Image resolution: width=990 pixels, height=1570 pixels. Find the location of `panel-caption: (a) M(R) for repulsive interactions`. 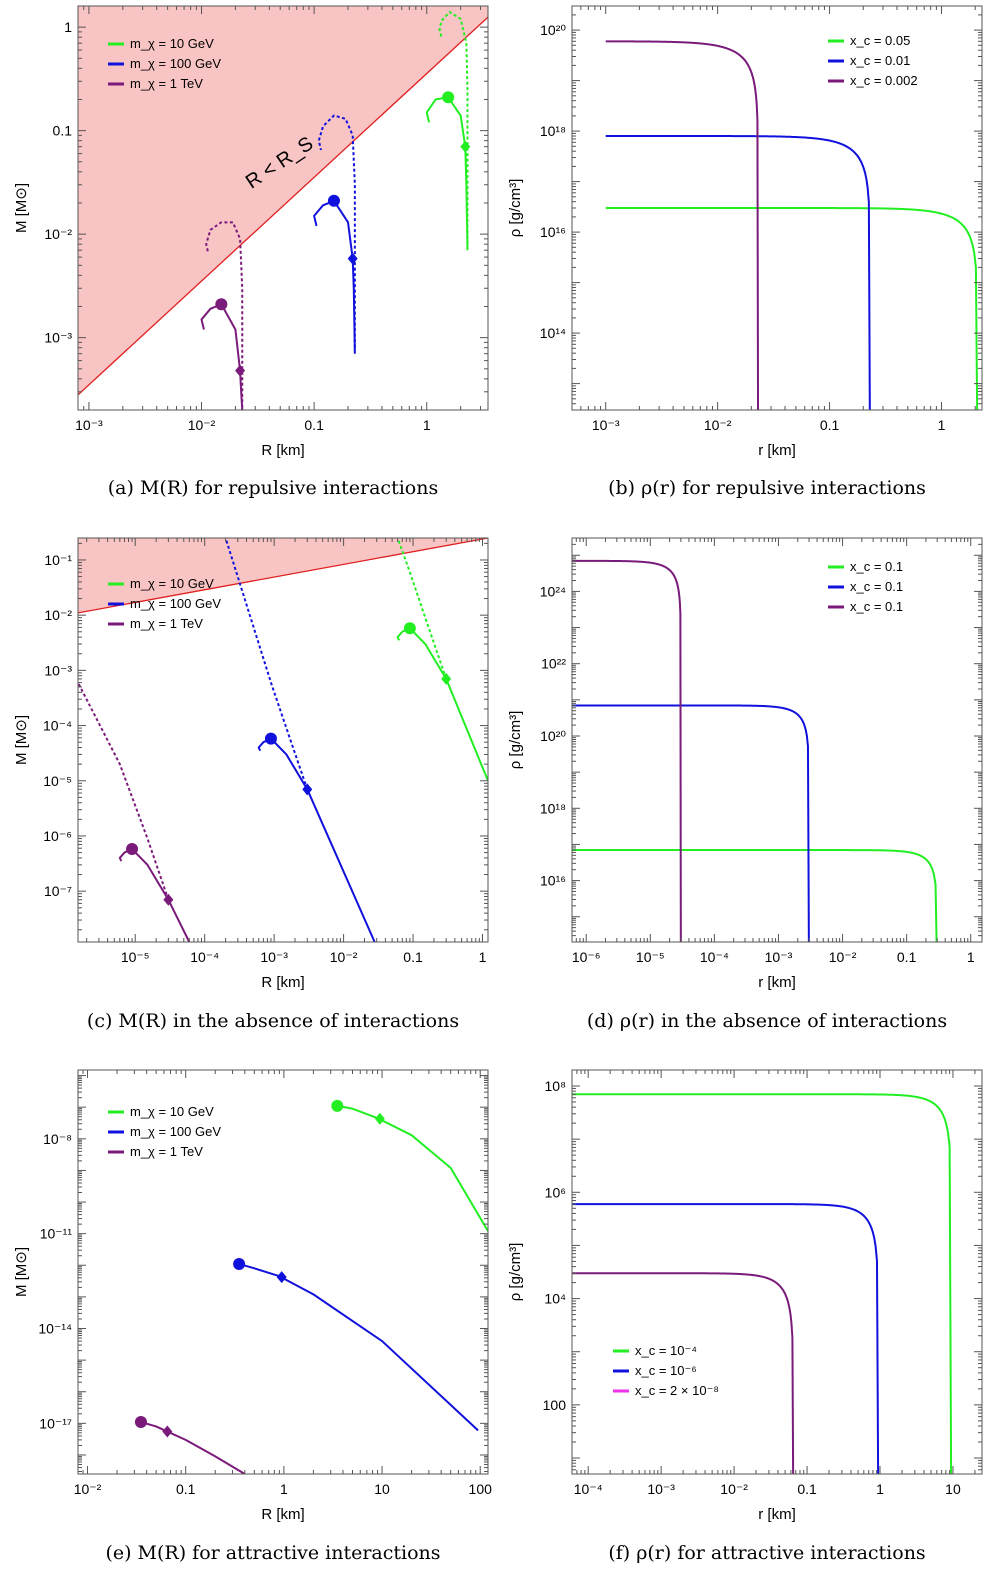

panel-caption: (a) M(R) for repulsive interactions is located at coordinates (273, 488).